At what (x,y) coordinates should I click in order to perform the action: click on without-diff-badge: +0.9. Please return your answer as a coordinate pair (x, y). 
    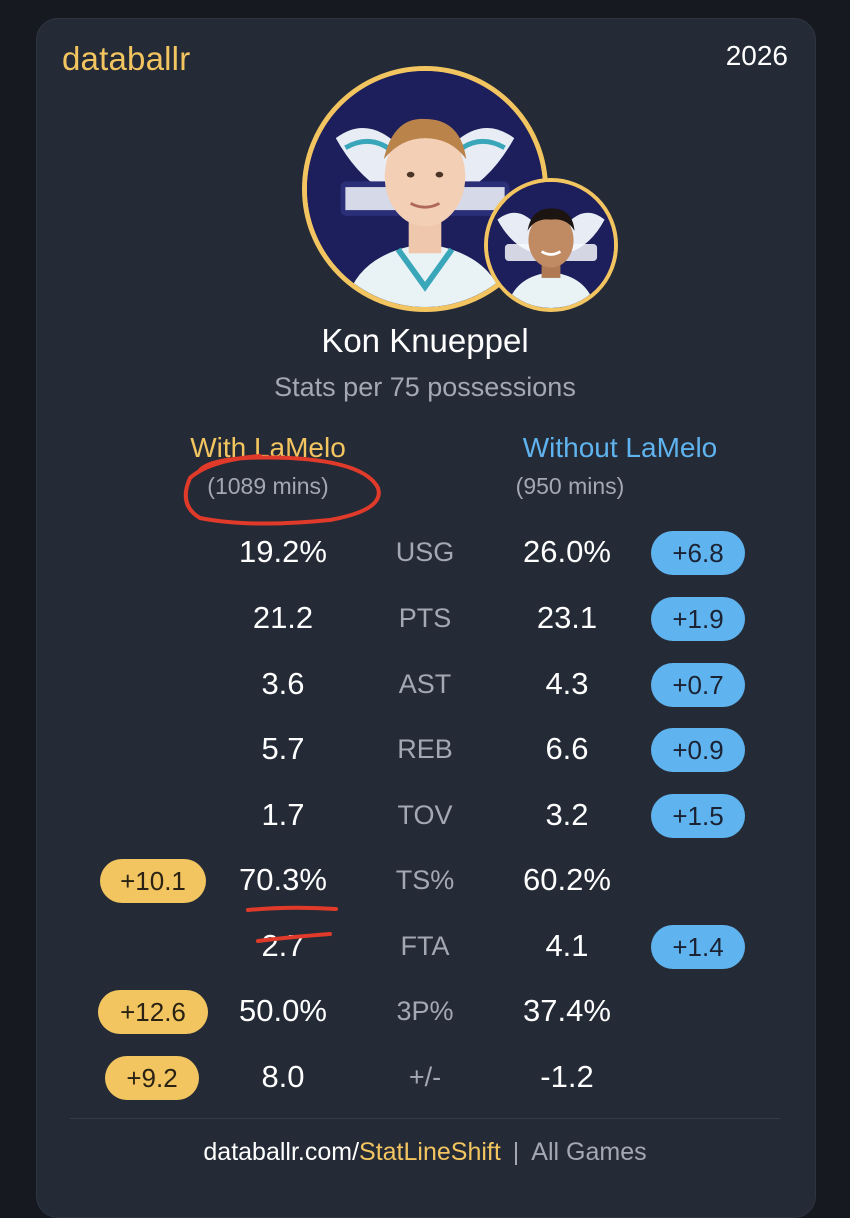
    Looking at the image, I should click on (698, 750).